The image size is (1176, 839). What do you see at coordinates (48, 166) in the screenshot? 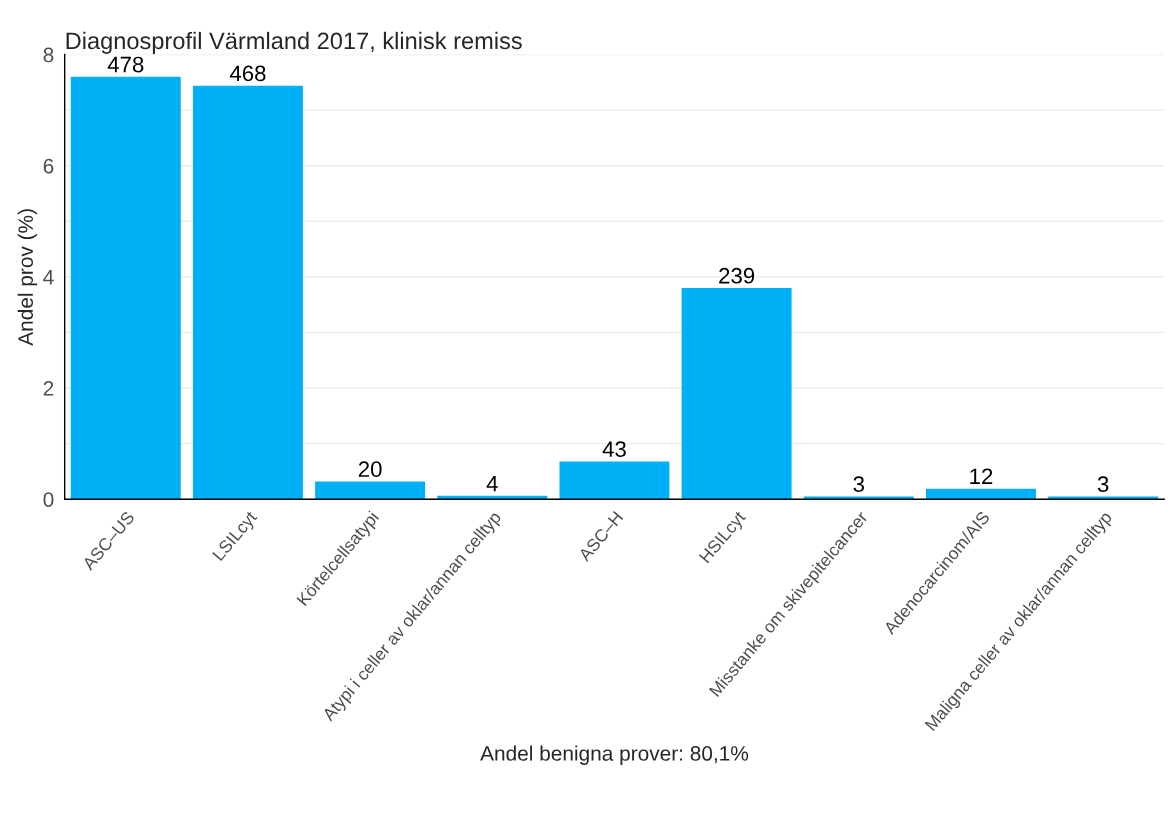
I see `y-tick-label: 6` at bounding box center [48, 166].